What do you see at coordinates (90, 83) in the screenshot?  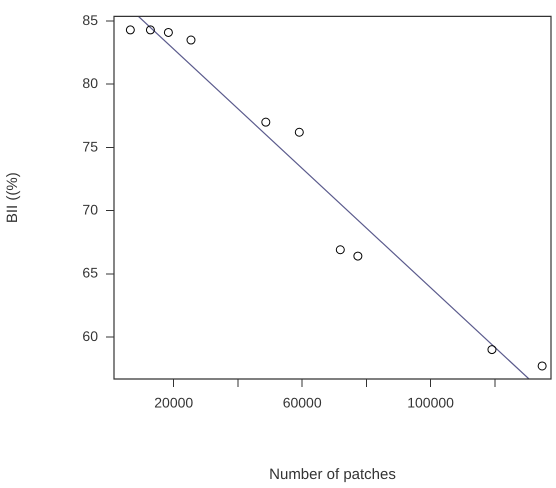 I see `y-tick-label: 80` at bounding box center [90, 83].